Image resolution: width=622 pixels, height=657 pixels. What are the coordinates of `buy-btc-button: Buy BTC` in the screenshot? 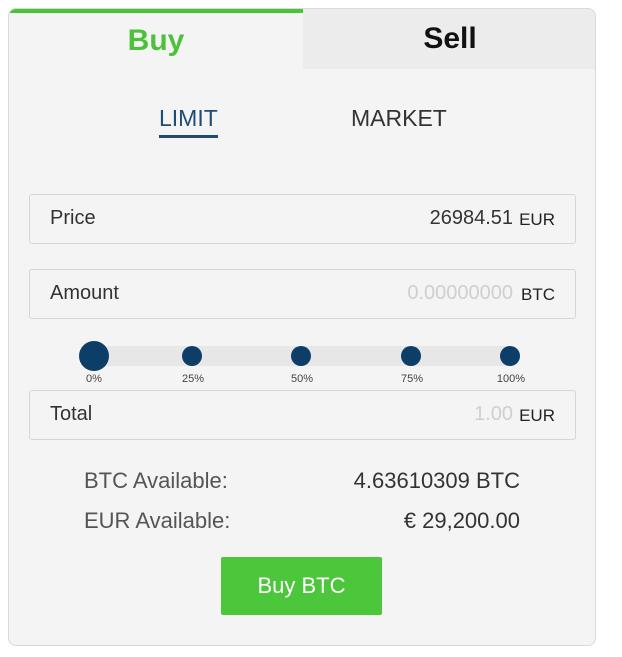 It's located at (301, 586).